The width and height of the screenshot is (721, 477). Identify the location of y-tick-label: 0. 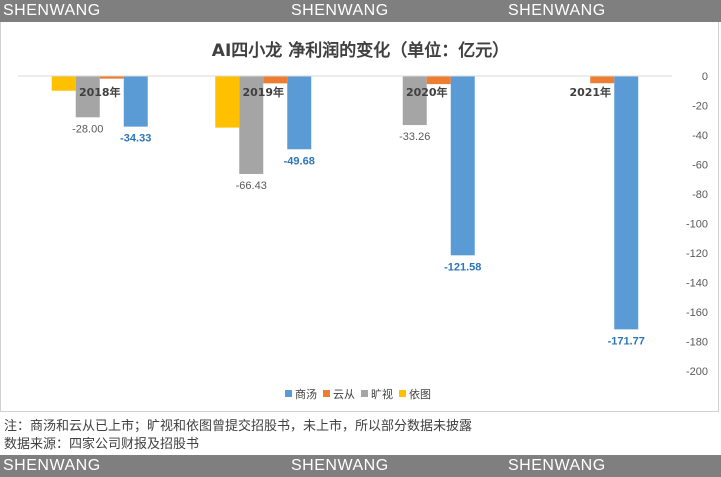
(705, 77).